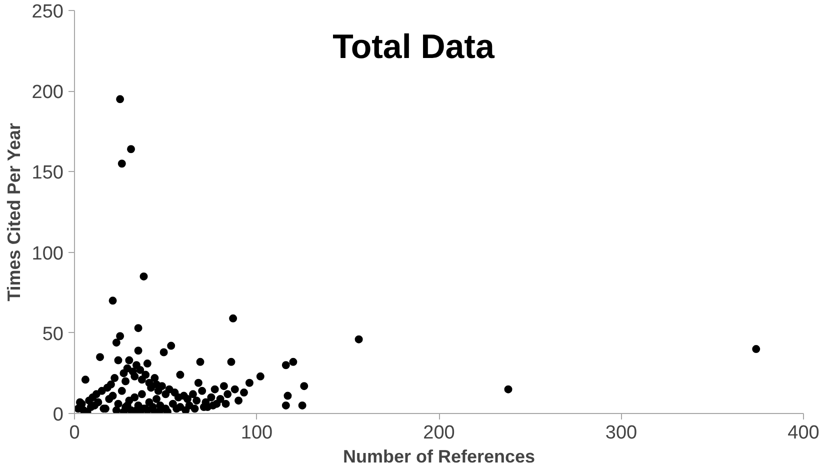 The width and height of the screenshot is (833, 469). I want to click on x-tick-label: 400, so click(804, 433).